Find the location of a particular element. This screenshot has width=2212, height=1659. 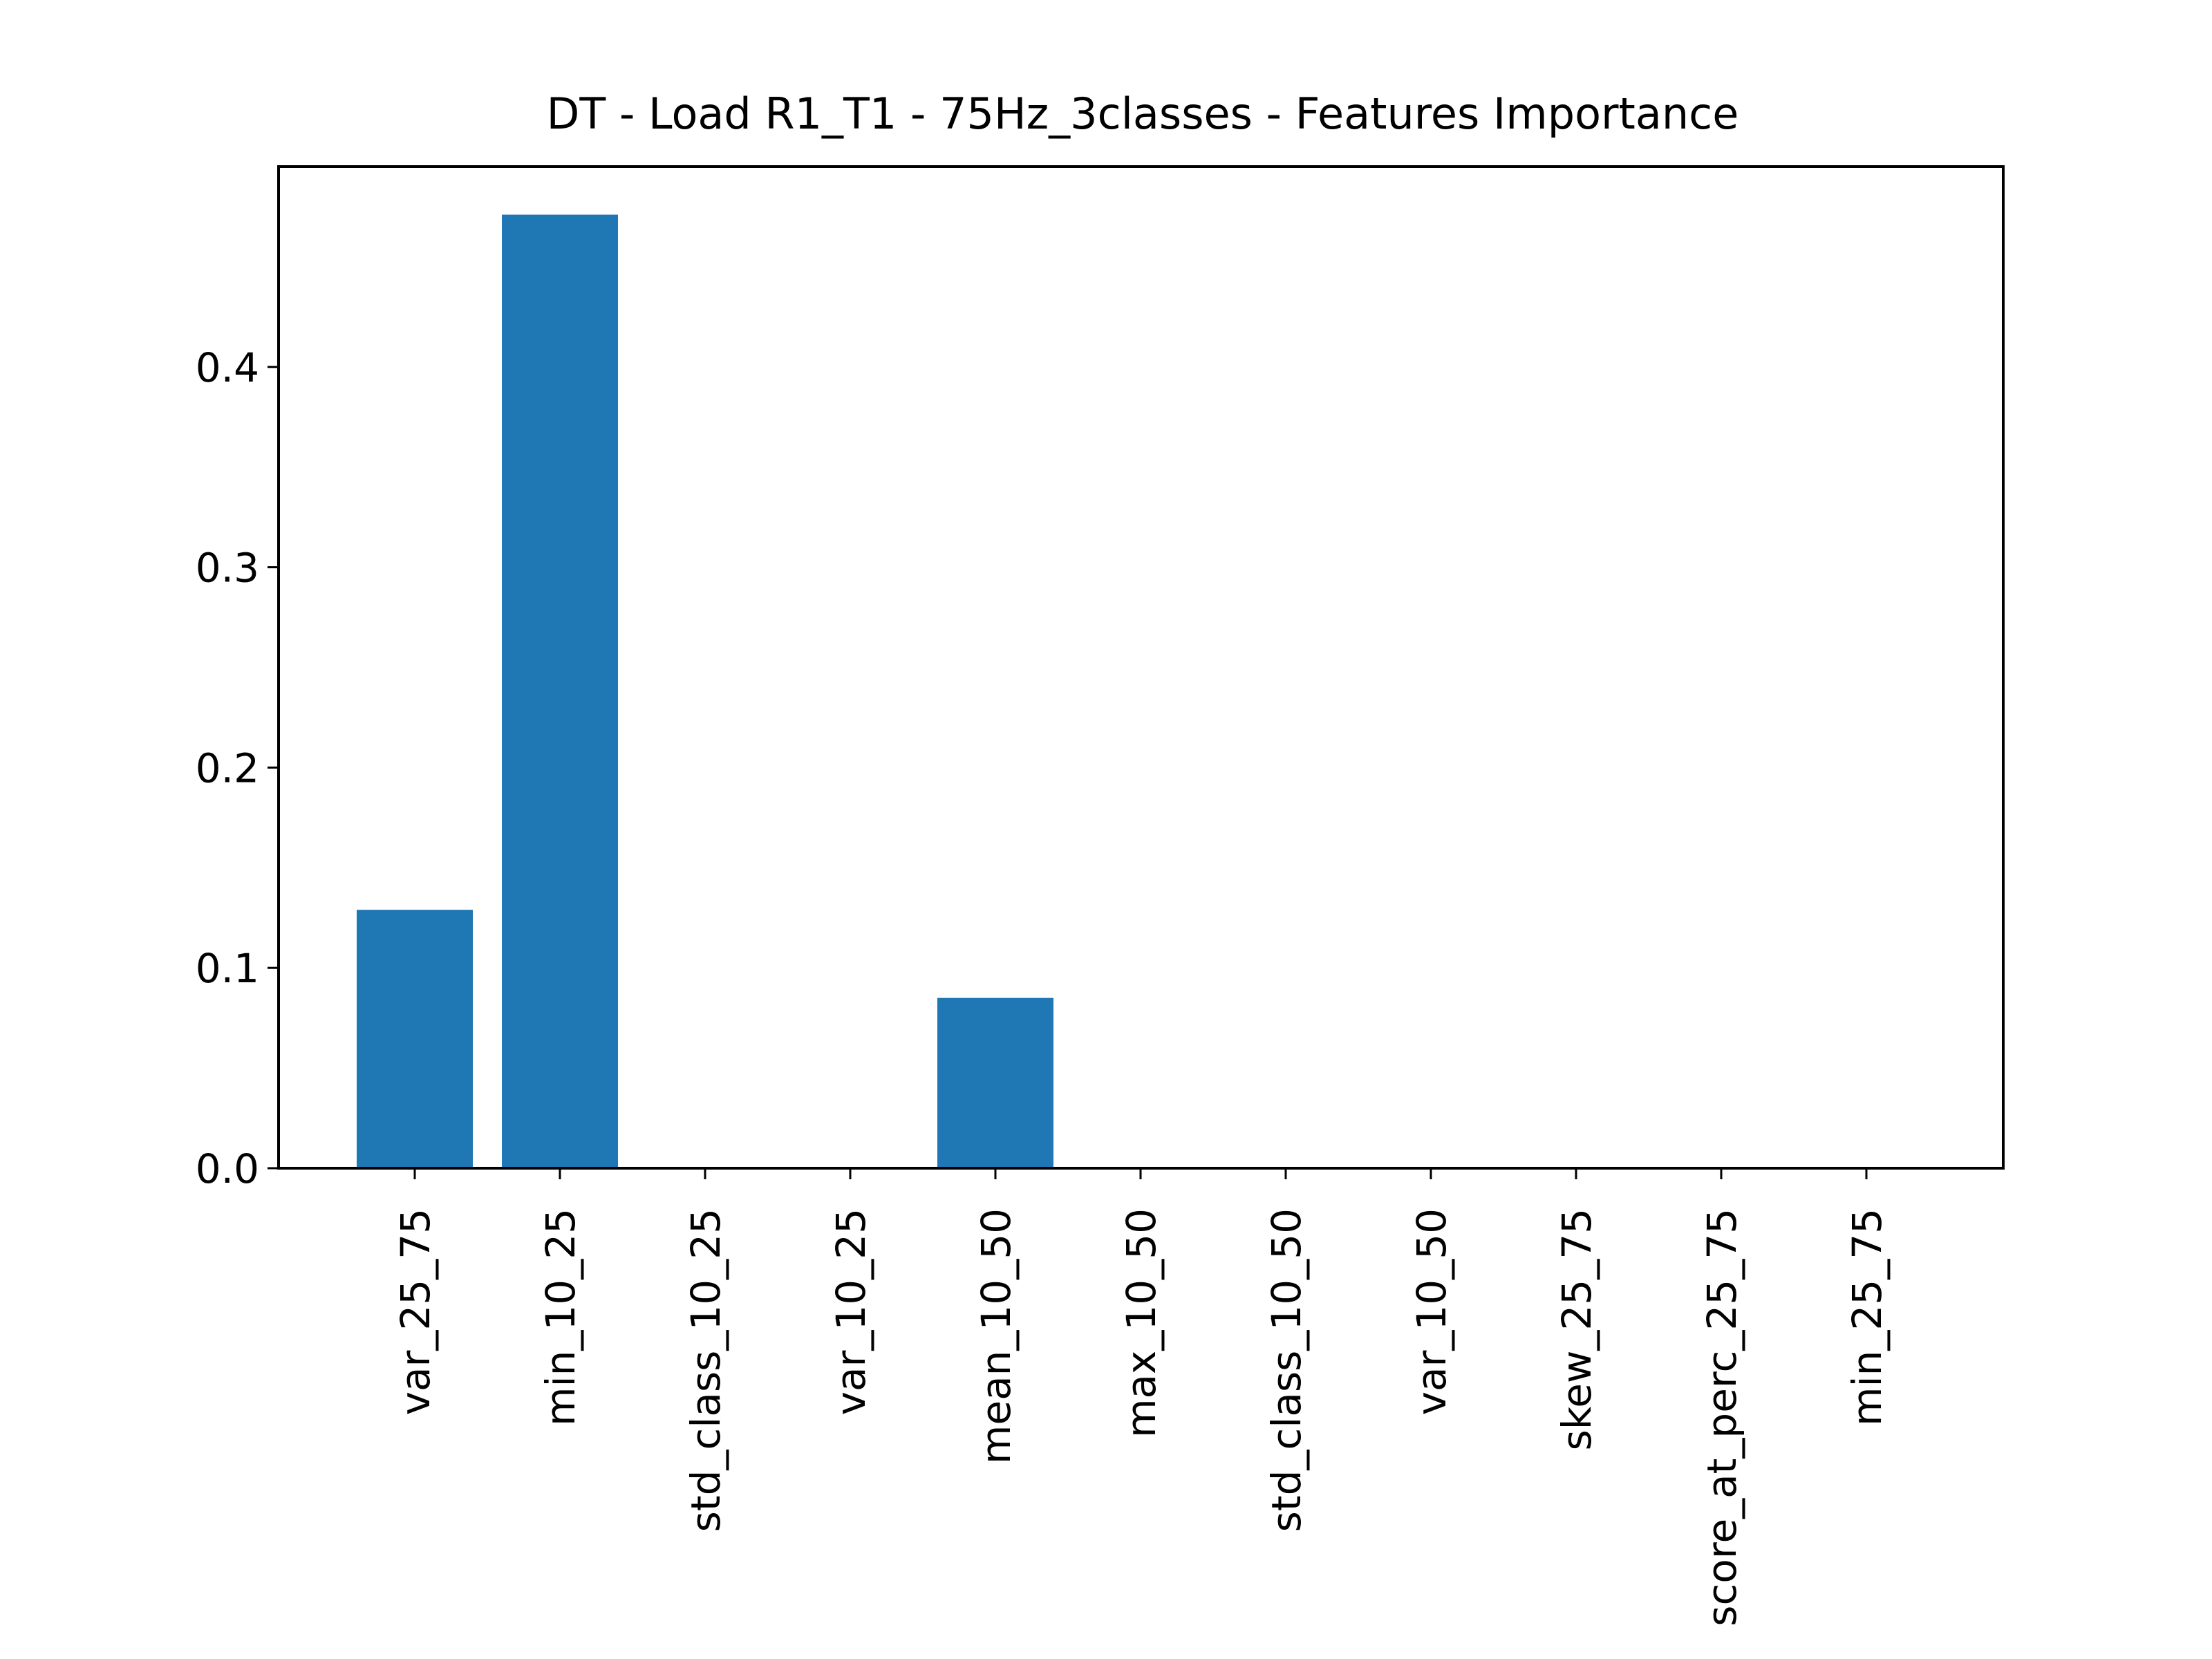

x-tick-label: mean_10_50 is located at coordinates (997, 1336).